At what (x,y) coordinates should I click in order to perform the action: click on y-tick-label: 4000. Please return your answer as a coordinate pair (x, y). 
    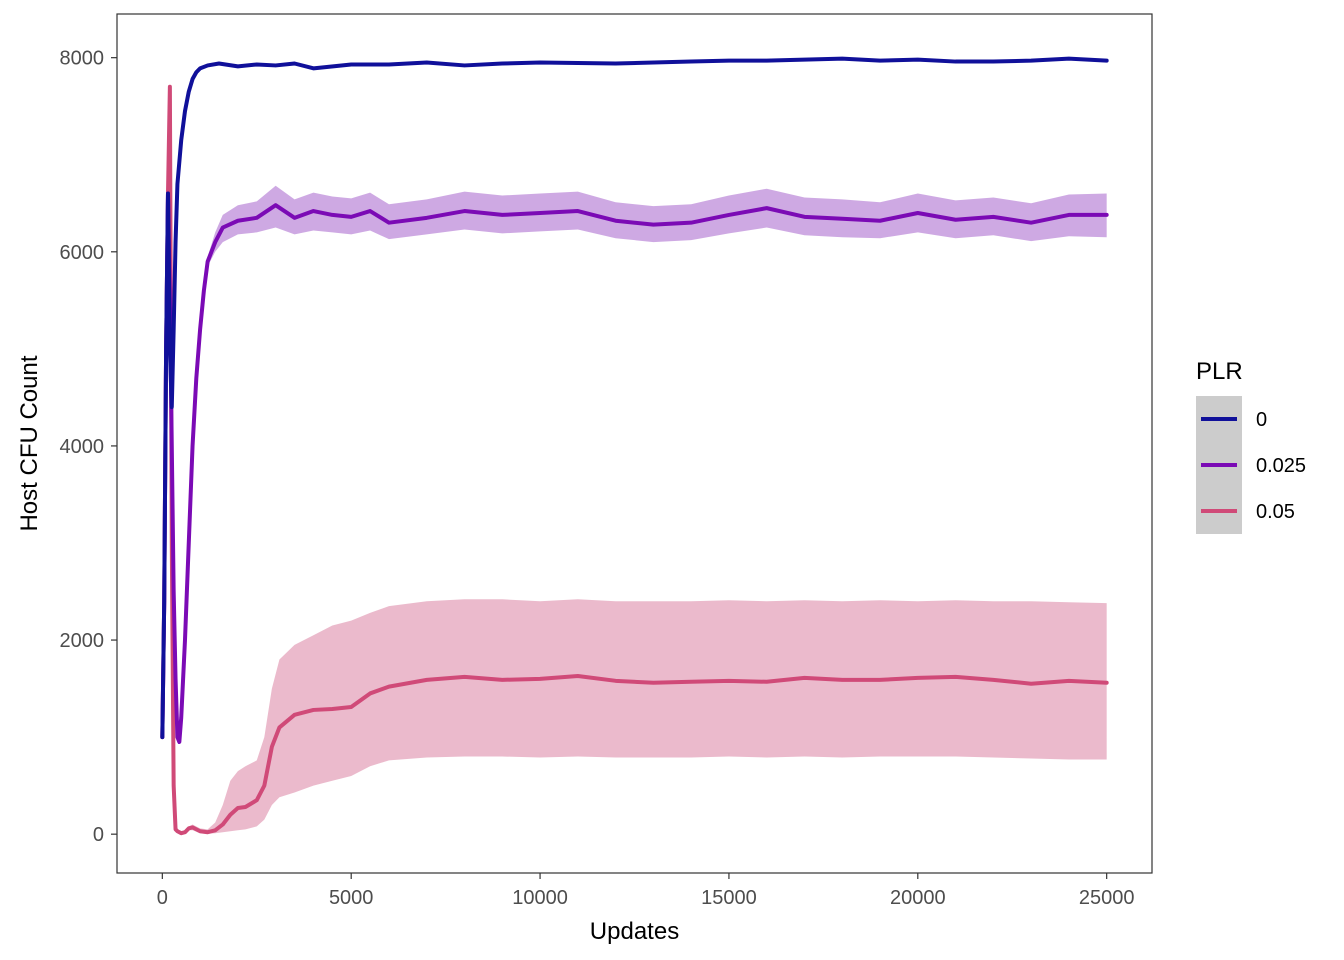
    Looking at the image, I should click on (82, 447).